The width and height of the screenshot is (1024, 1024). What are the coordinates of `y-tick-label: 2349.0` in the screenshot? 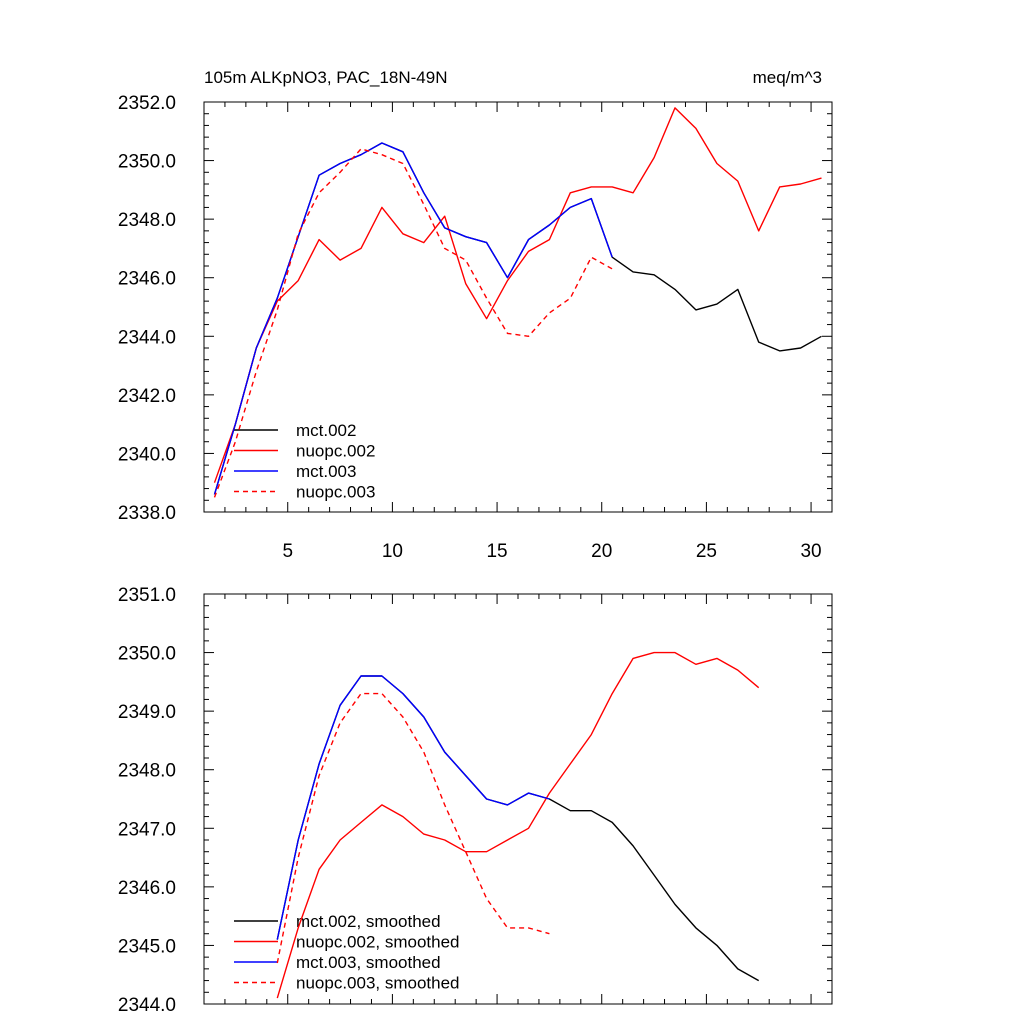 It's located at (147, 712).